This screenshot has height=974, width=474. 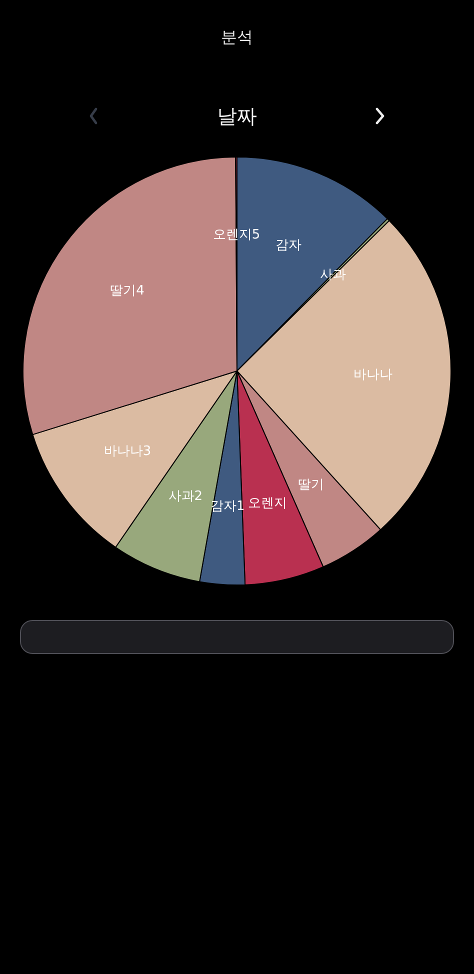 I want to click on slice-label: 딸기4, so click(x=127, y=290).